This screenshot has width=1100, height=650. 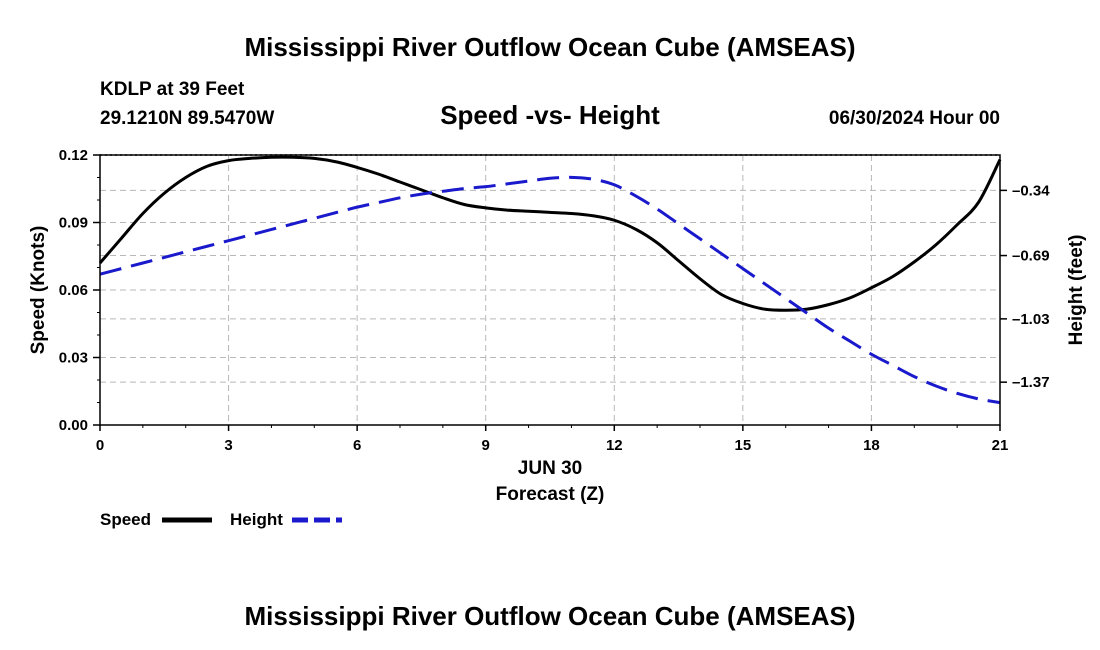 I want to click on y-right-tick-label: –1.37, so click(x=1031, y=382).